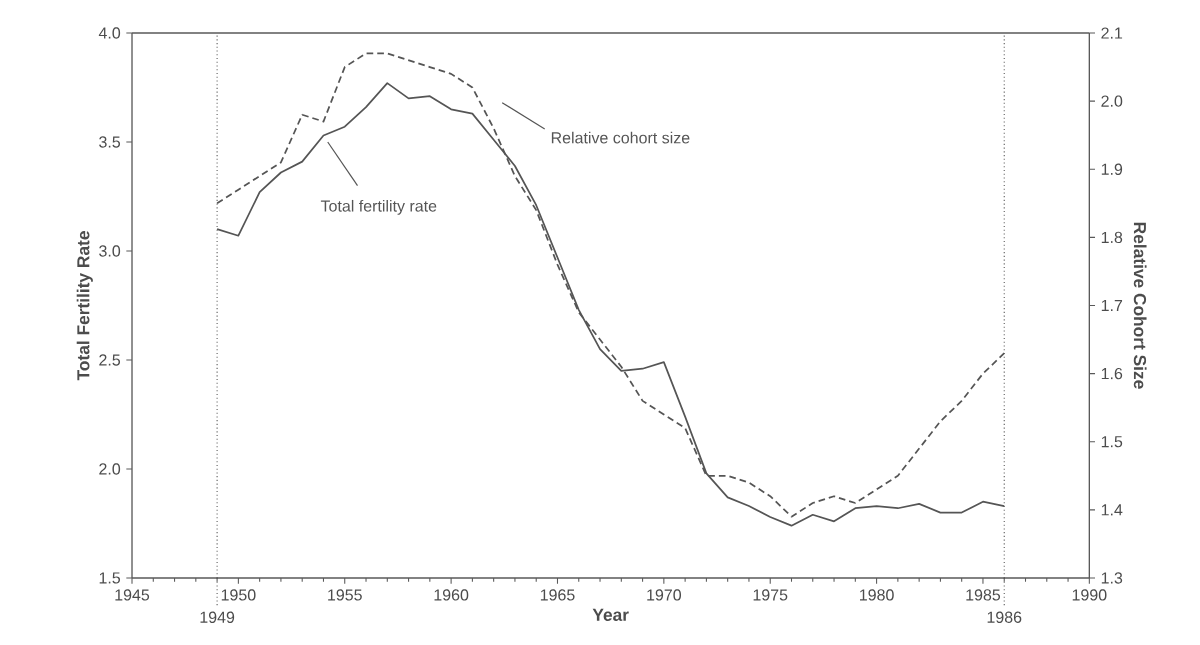  Describe the element at coordinates (345, 595) in the screenshot. I see `x-tick-label: 1955` at that location.